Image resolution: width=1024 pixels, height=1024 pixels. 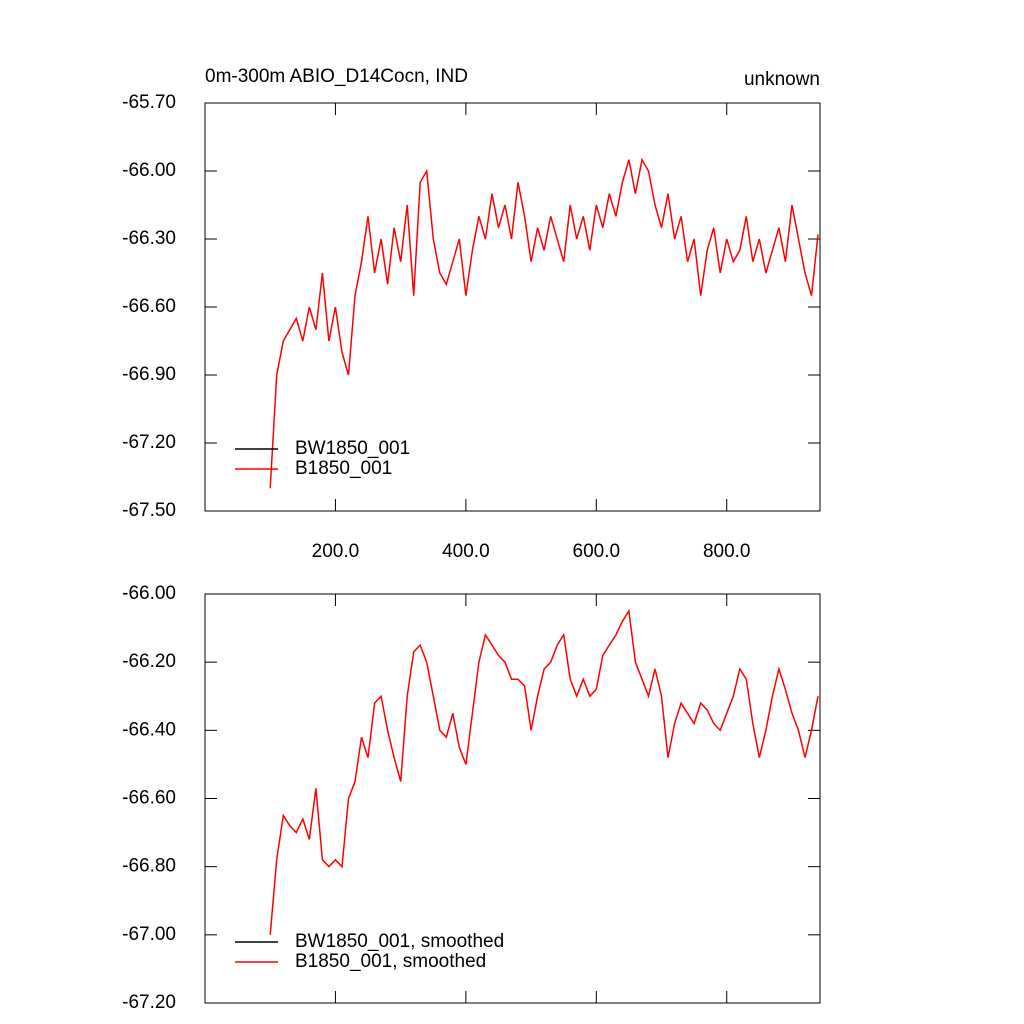 What do you see at coordinates (149, 661) in the screenshot?
I see `y-tick-label: -66.20` at bounding box center [149, 661].